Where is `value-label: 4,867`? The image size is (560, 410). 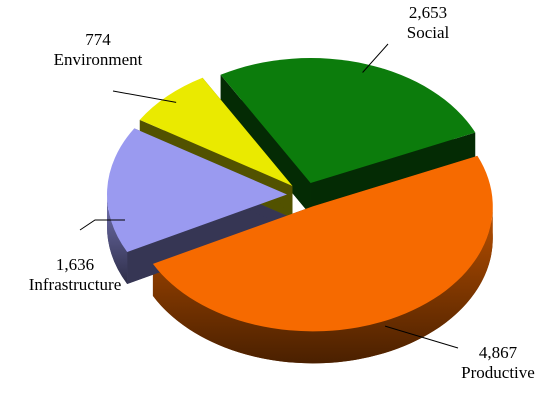 value-label: 4,867 is located at coordinates (498, 352).